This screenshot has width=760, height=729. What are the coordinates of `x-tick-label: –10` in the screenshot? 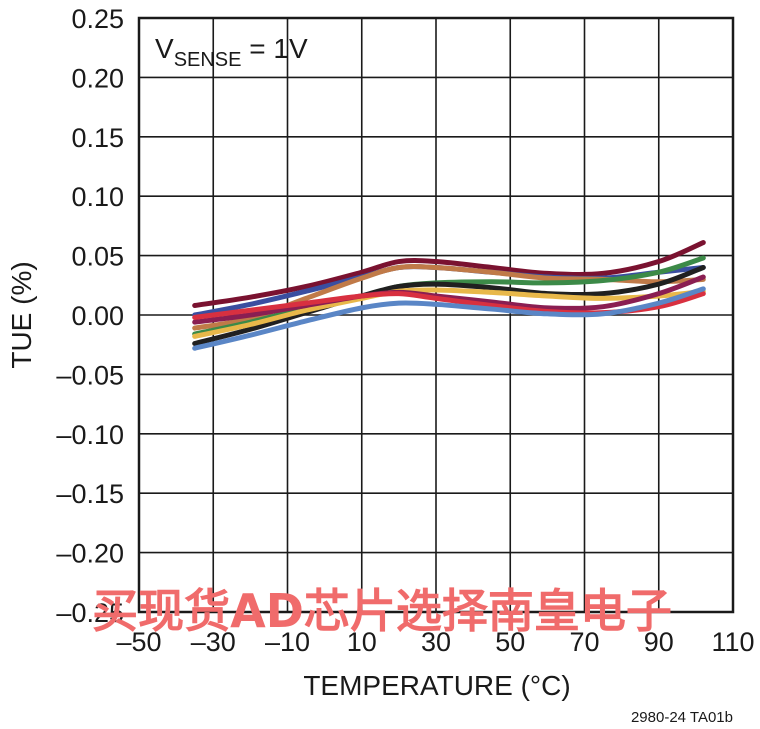 It's located at (287, 642).